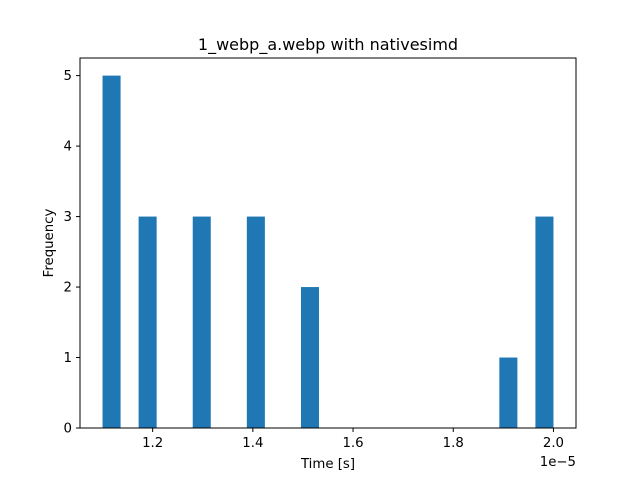 The image size is (640, 480). I want to click on x-tick-label: 1.8, so click(453, 443).